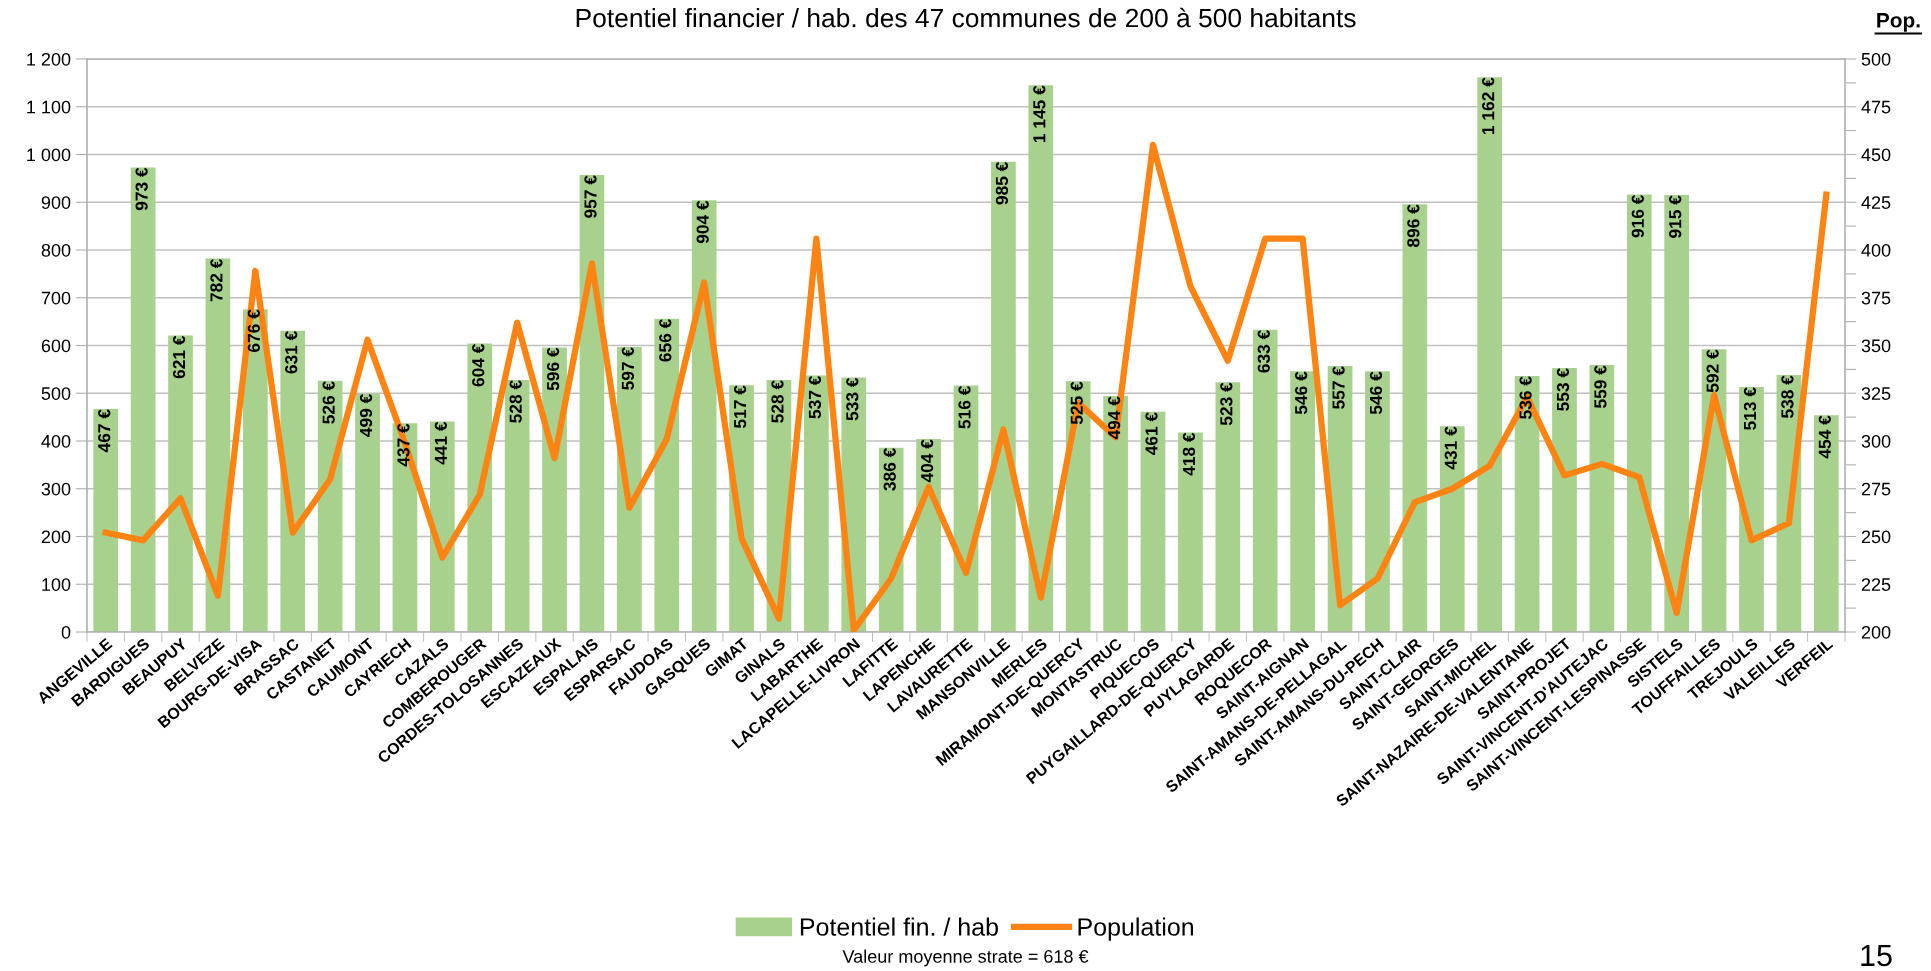 The height and width of the screenshot is (971, 1931). What do you see at coordinates (440, 443) in the screenshot?
I see `data-label: 441 €` at bounding box center [440, 443].